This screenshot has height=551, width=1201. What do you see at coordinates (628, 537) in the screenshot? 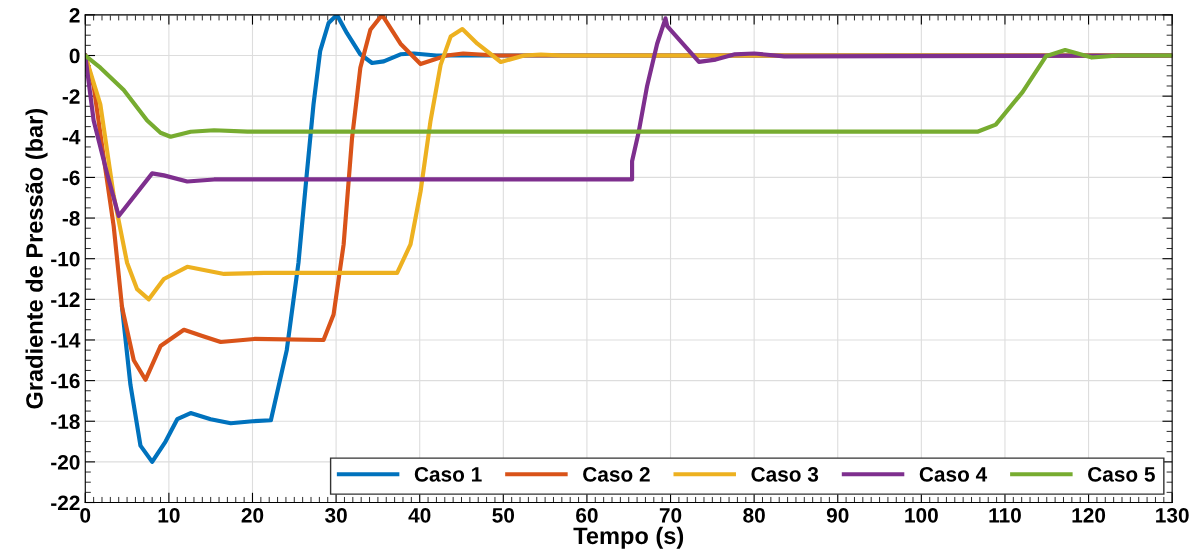
I see `x-axis-title: Tempo (s)` at bounding box center [628, 537].